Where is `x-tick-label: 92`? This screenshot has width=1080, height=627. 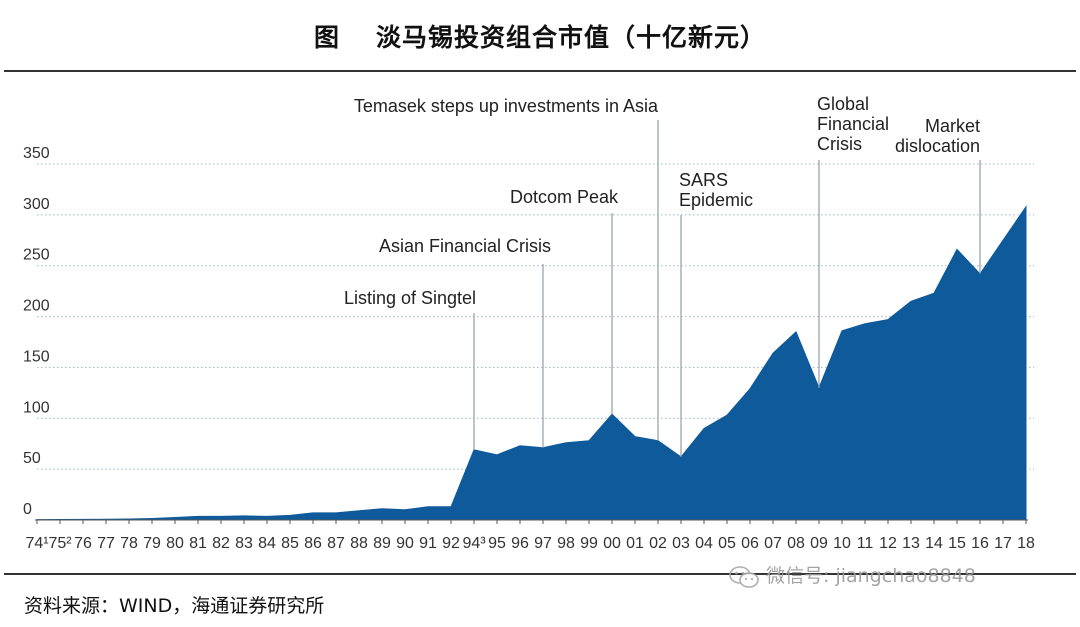
x-tick-label: 92 is located at coordinates (451, 543).